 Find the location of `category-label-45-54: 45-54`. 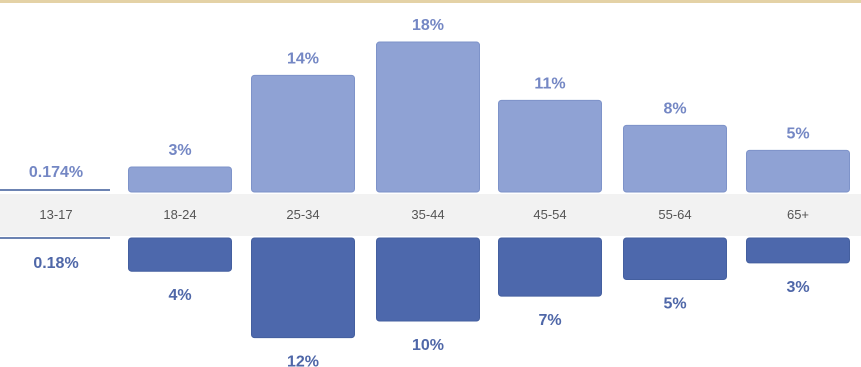

category-label-45-54: 45-54 is located at coordinates (549, 214).